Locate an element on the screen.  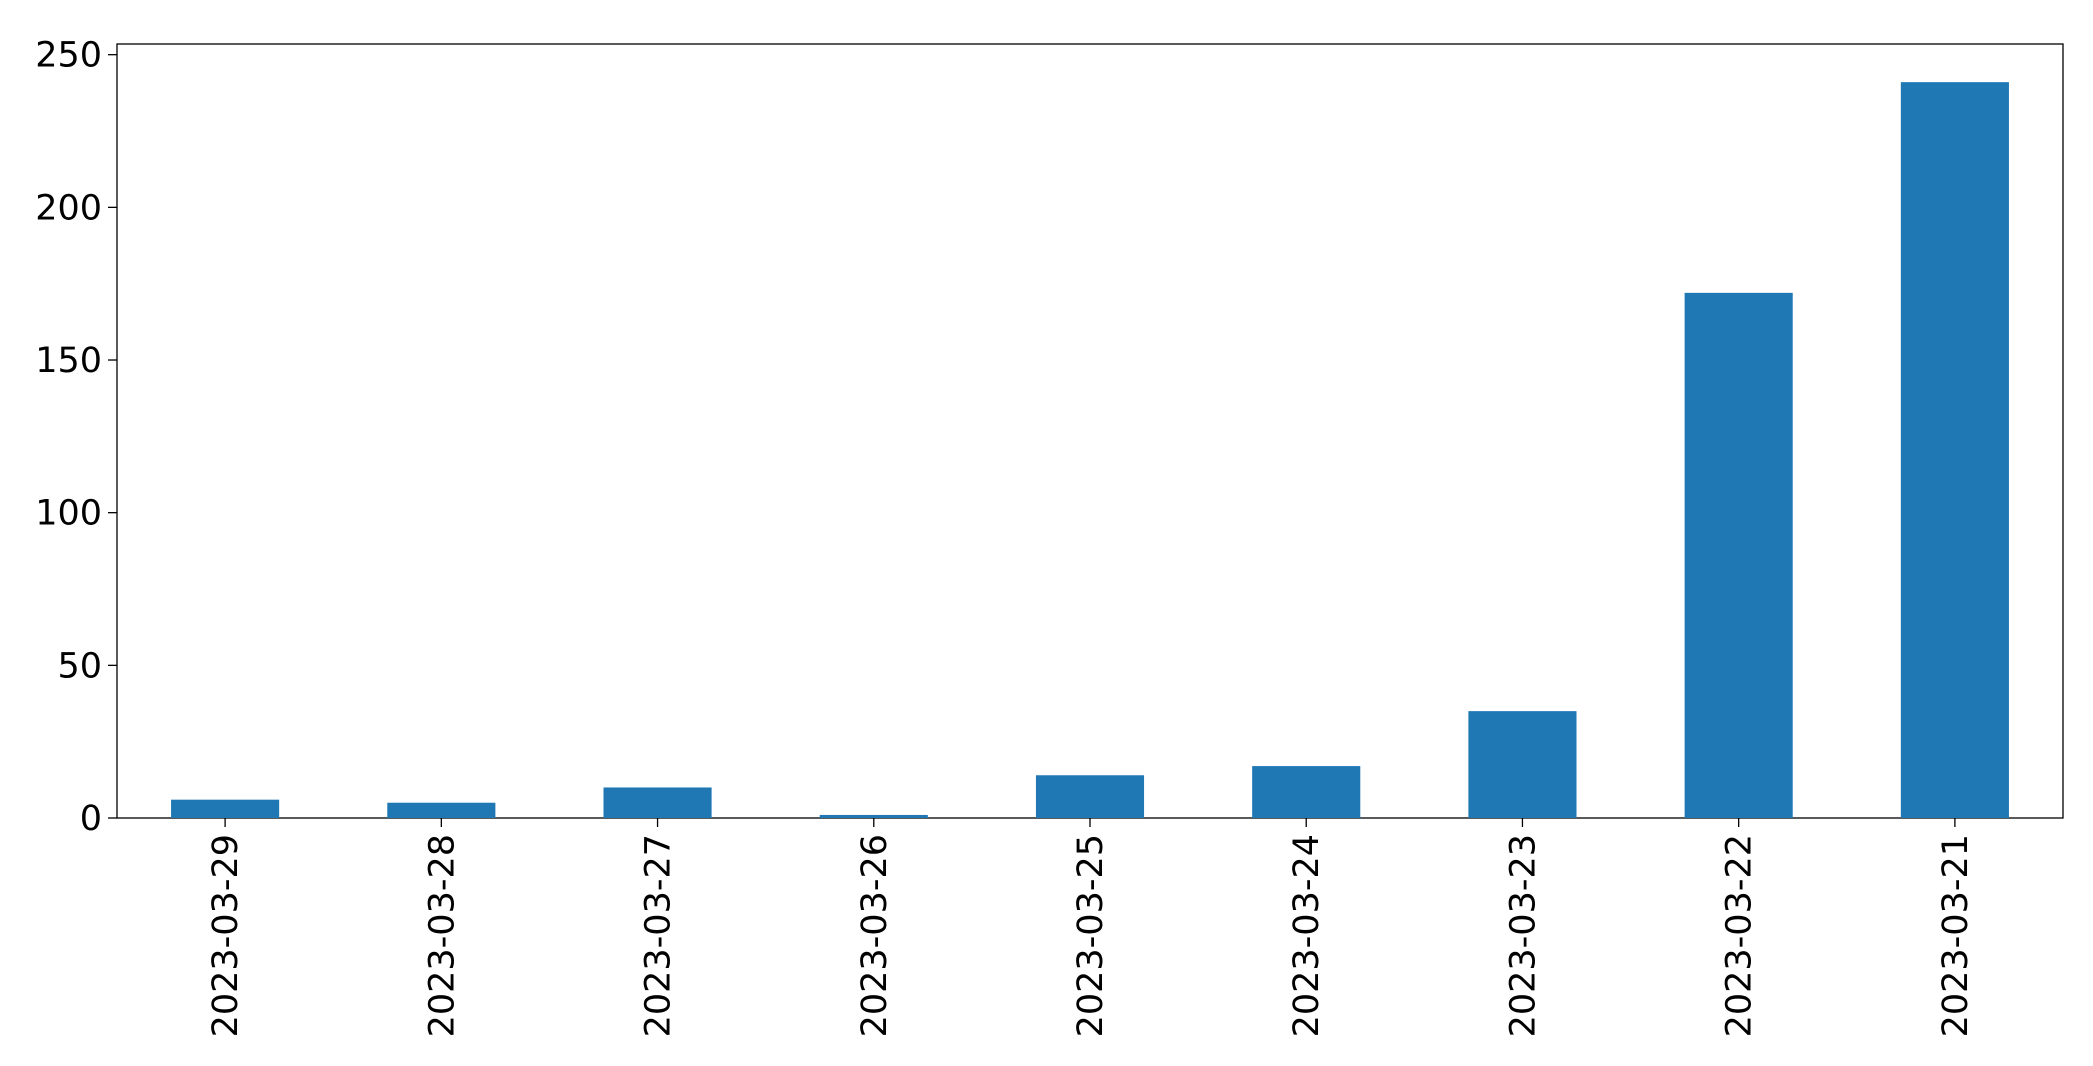
y-tick-label: 250 is located at coordinates (68, 56).